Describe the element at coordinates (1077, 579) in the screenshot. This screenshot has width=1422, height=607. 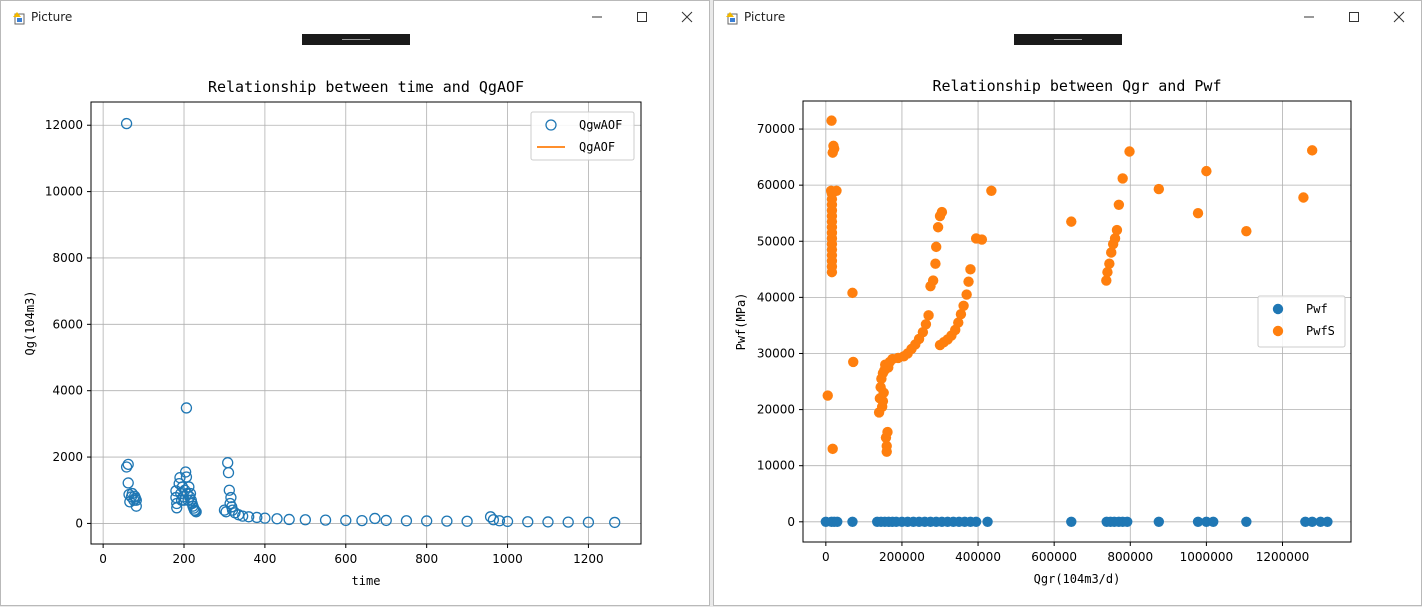
I see `x-axis-label: Qgr(104m3/d)` at that location.